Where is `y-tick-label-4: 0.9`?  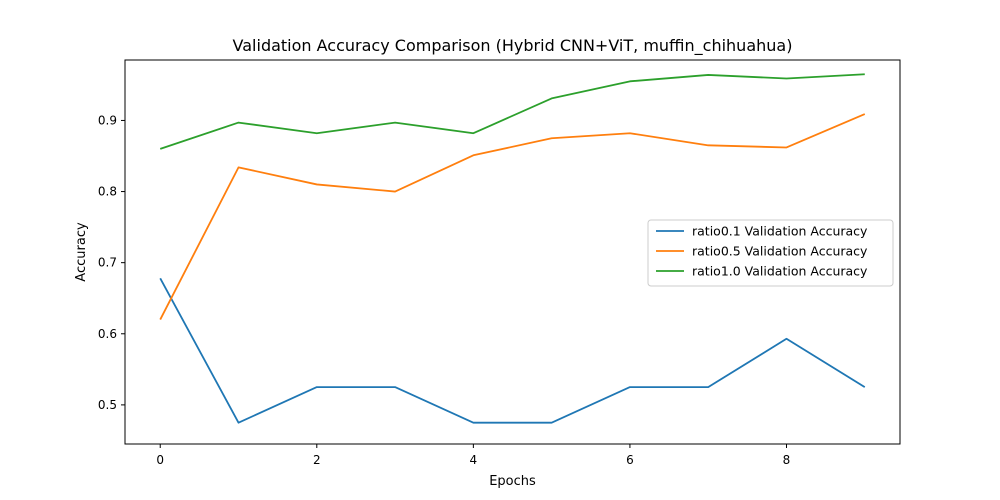
y-tick-label-4: 0.9 is located at coordinates (107, 120).